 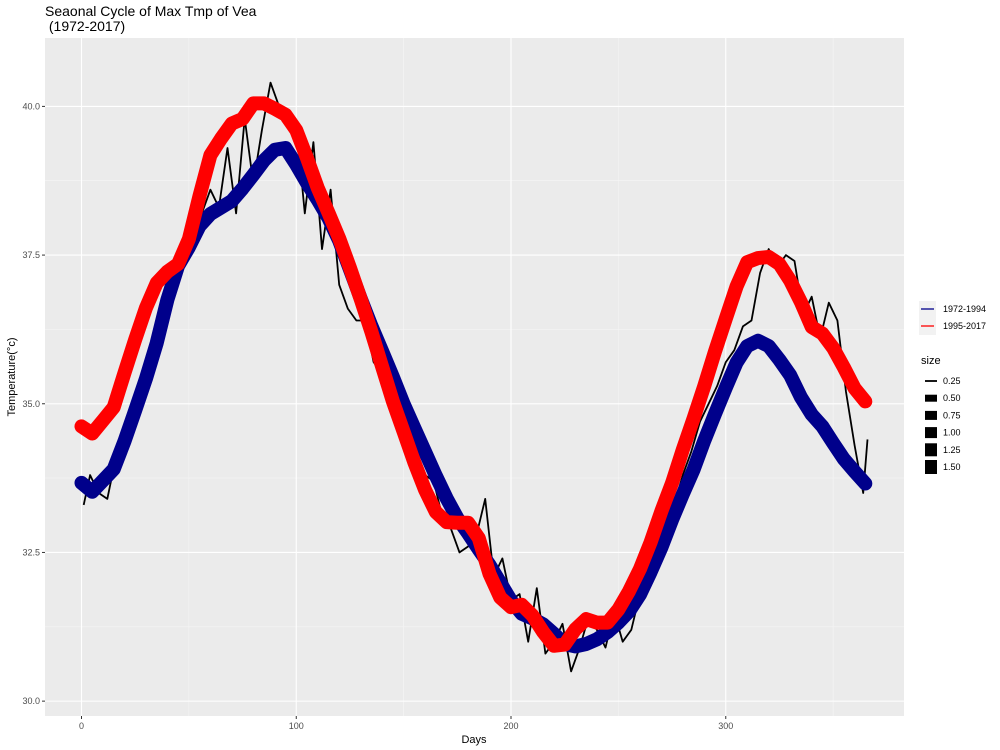 I want to click on y-tick-label: 35.0, so click(x=31, y=404).